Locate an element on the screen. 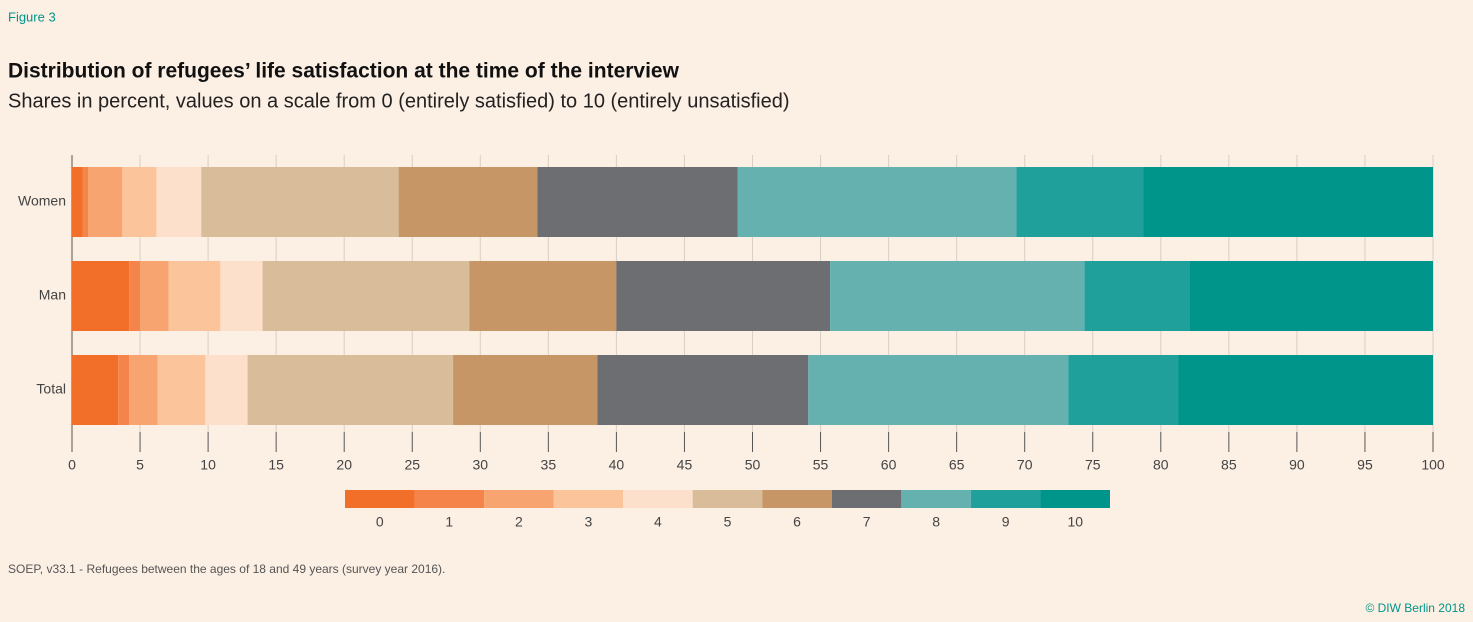  x-tick-label: 80 is located at coordinates (1161, 465).